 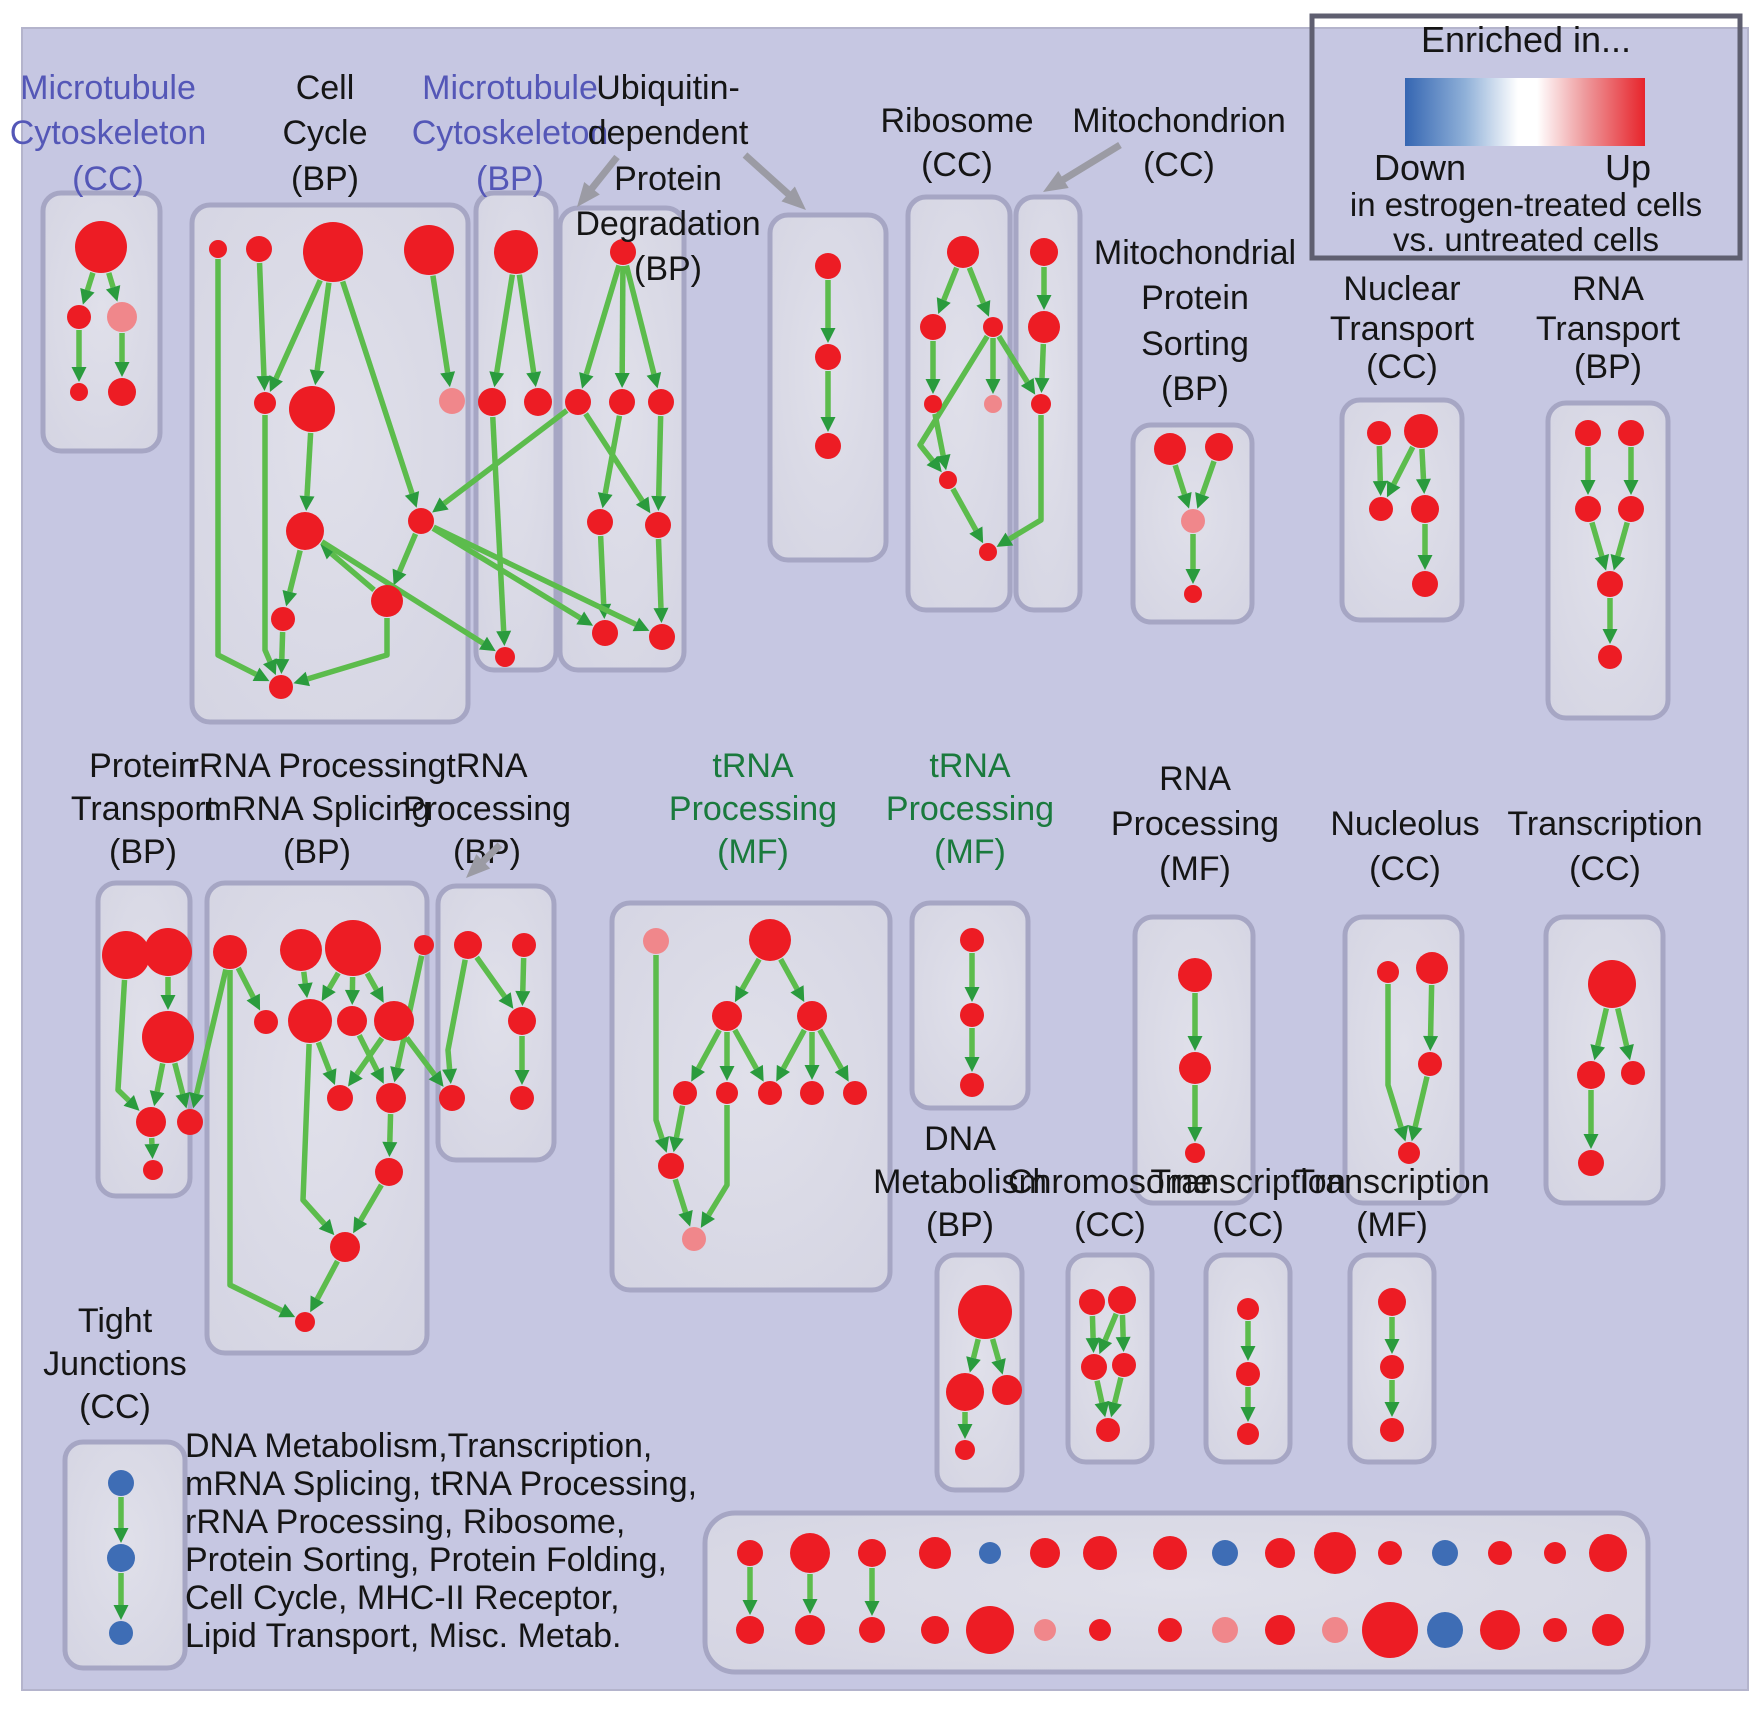 What do you see at coordinates (1404, 824) in the screenshot?
I see `nucleolus-label-line-0: Nucleolus` at bounding box center [1404, 824].